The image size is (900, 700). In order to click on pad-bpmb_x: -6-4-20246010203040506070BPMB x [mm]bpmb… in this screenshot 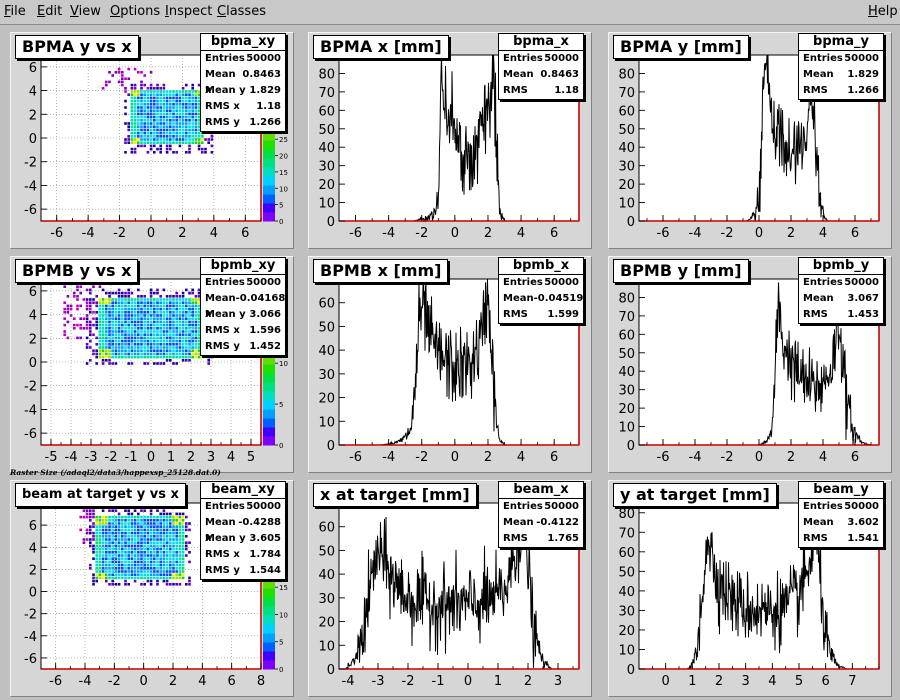, I will do `click(450, 364)`.